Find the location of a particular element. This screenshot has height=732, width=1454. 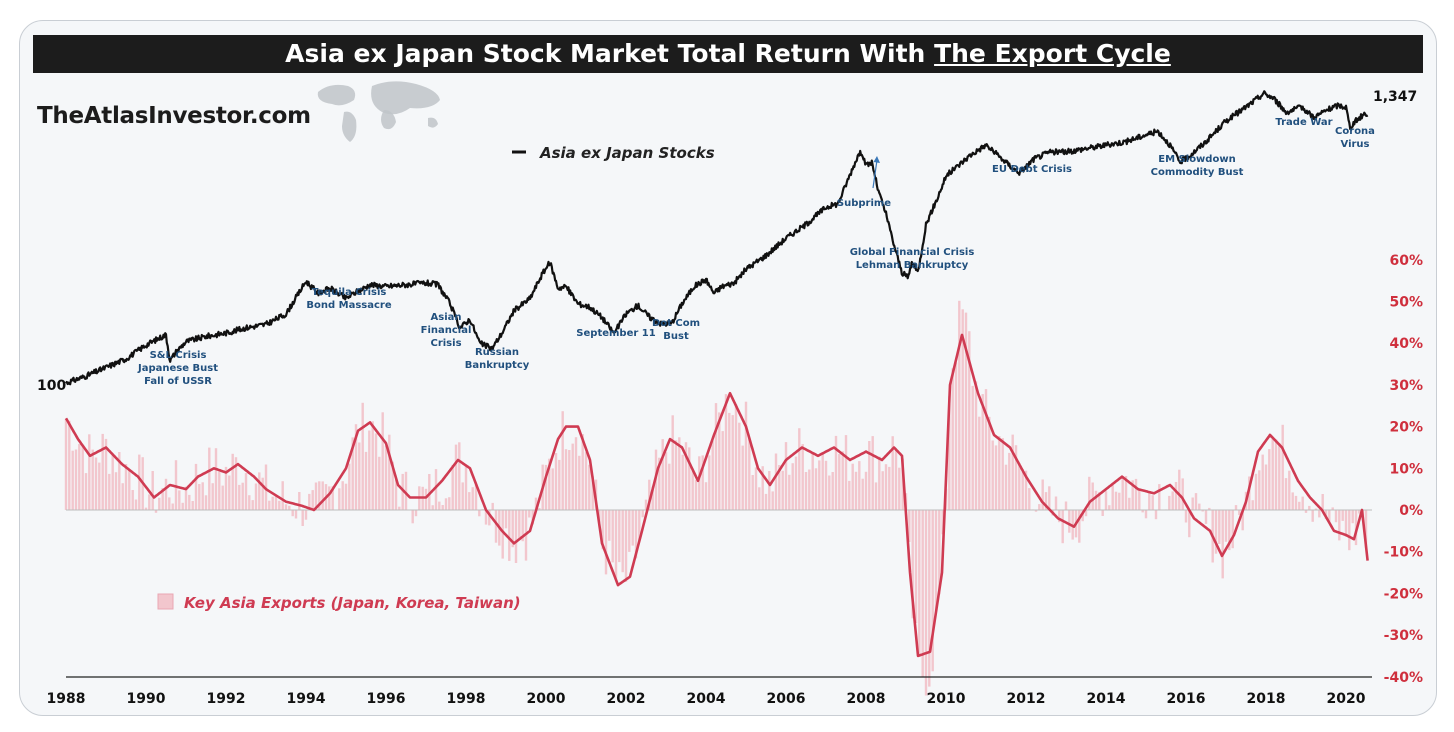

event-annotation: Corona Virus is located at coordinates (1355, 138).